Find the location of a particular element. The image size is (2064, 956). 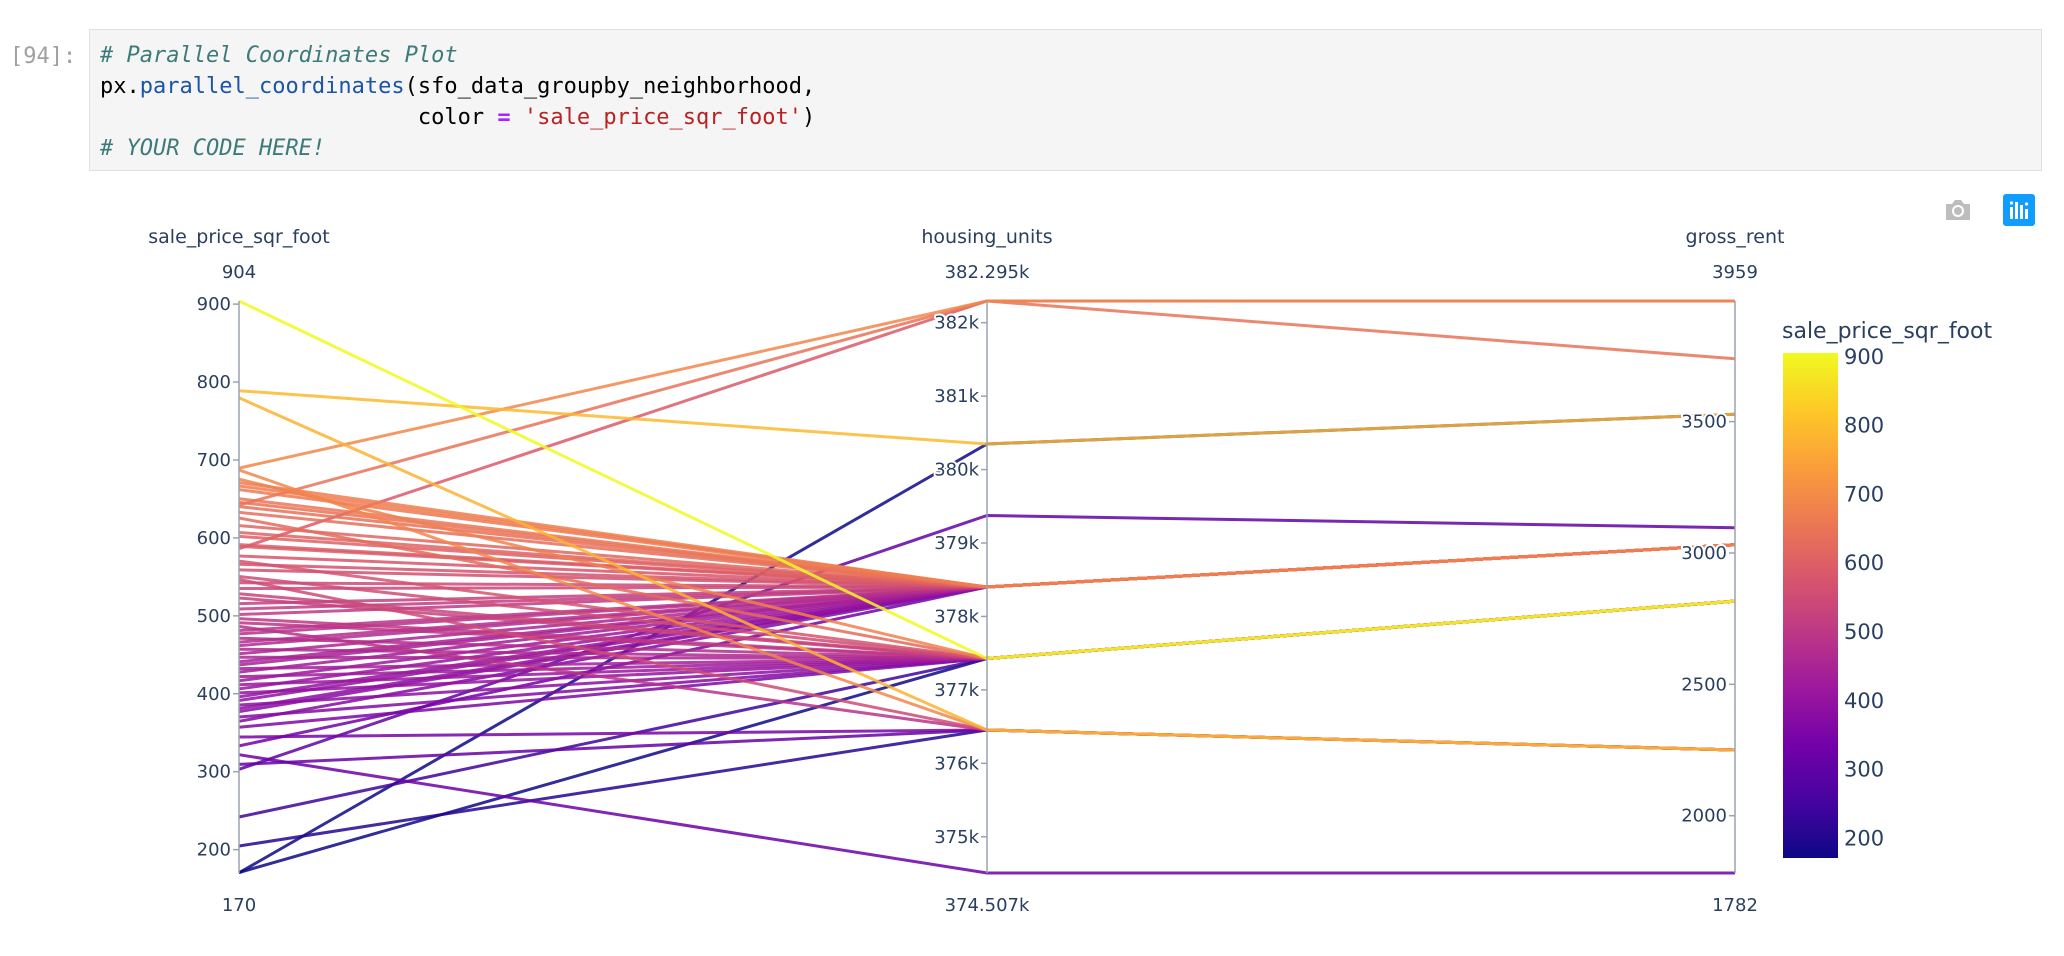

colorbar-title: sale_price_sqr_foot is located at coordinates (1887, 331).